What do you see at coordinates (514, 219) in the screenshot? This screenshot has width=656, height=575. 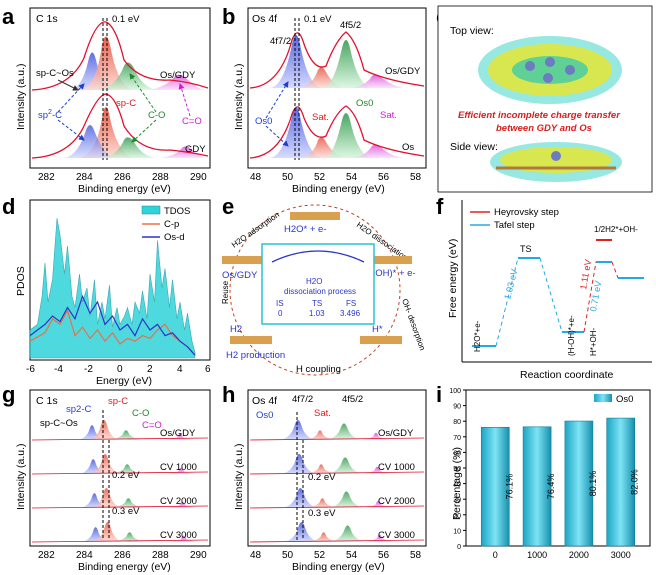 I see `f-legend: Heyrovsky step Tafel step` at bounding box center [514, 219].